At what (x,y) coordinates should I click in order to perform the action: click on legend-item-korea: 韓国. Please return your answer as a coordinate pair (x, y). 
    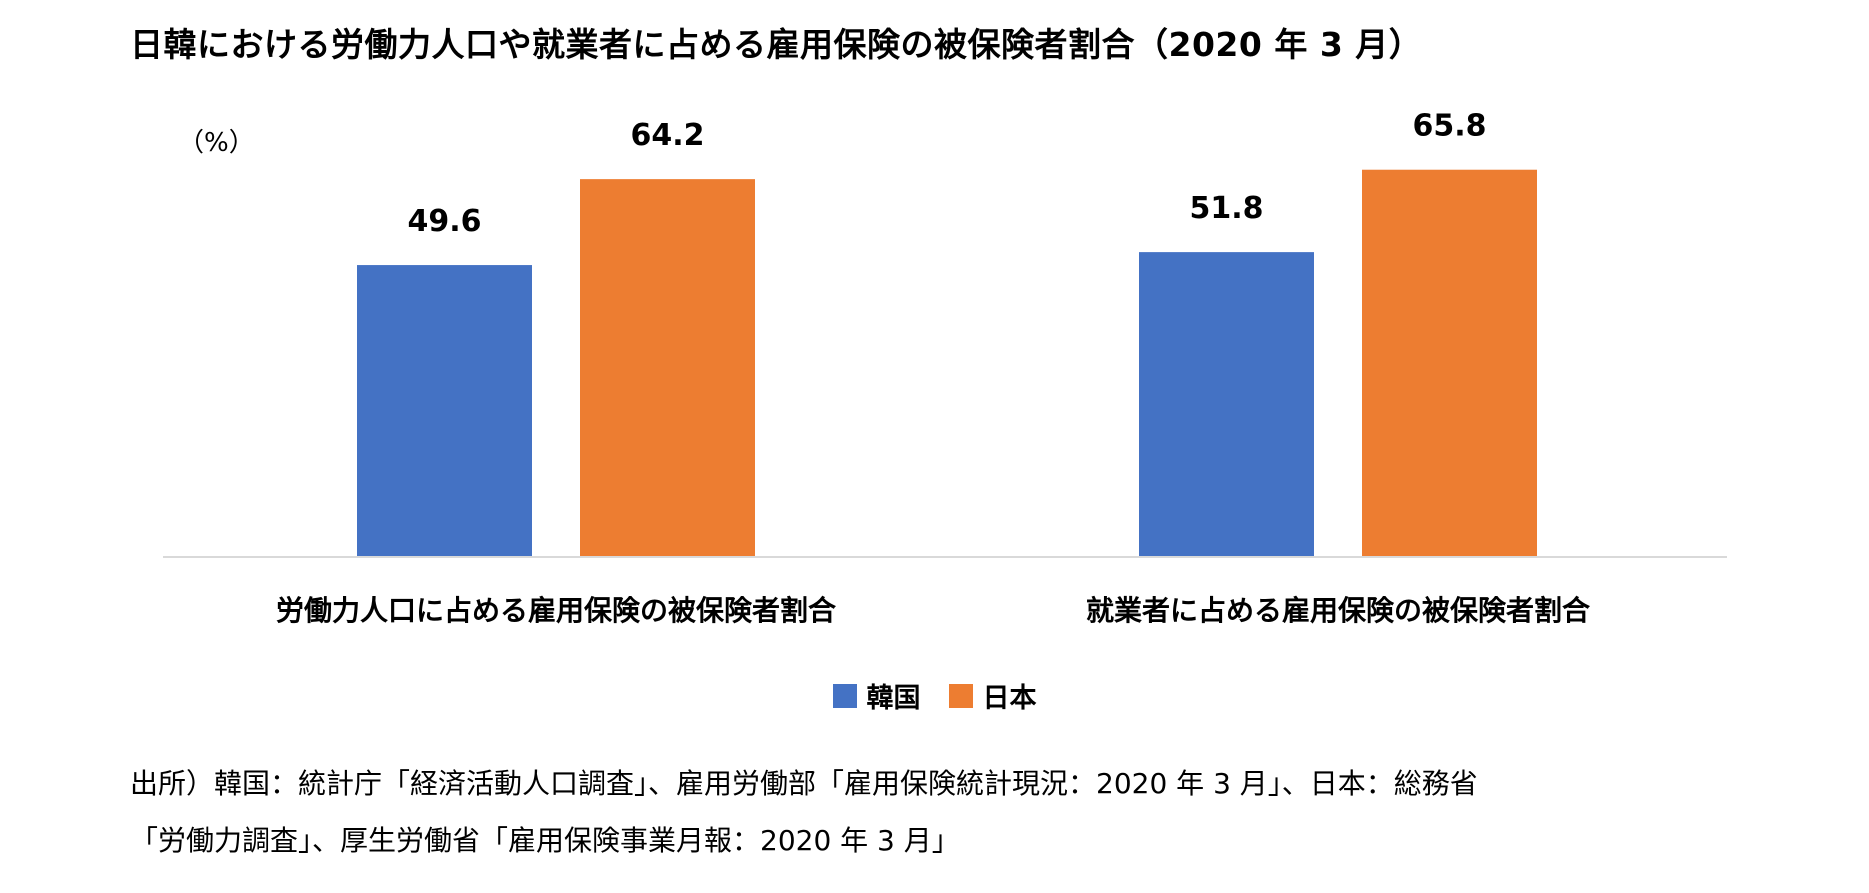
    Looking at the image, I should click on (876, 695).